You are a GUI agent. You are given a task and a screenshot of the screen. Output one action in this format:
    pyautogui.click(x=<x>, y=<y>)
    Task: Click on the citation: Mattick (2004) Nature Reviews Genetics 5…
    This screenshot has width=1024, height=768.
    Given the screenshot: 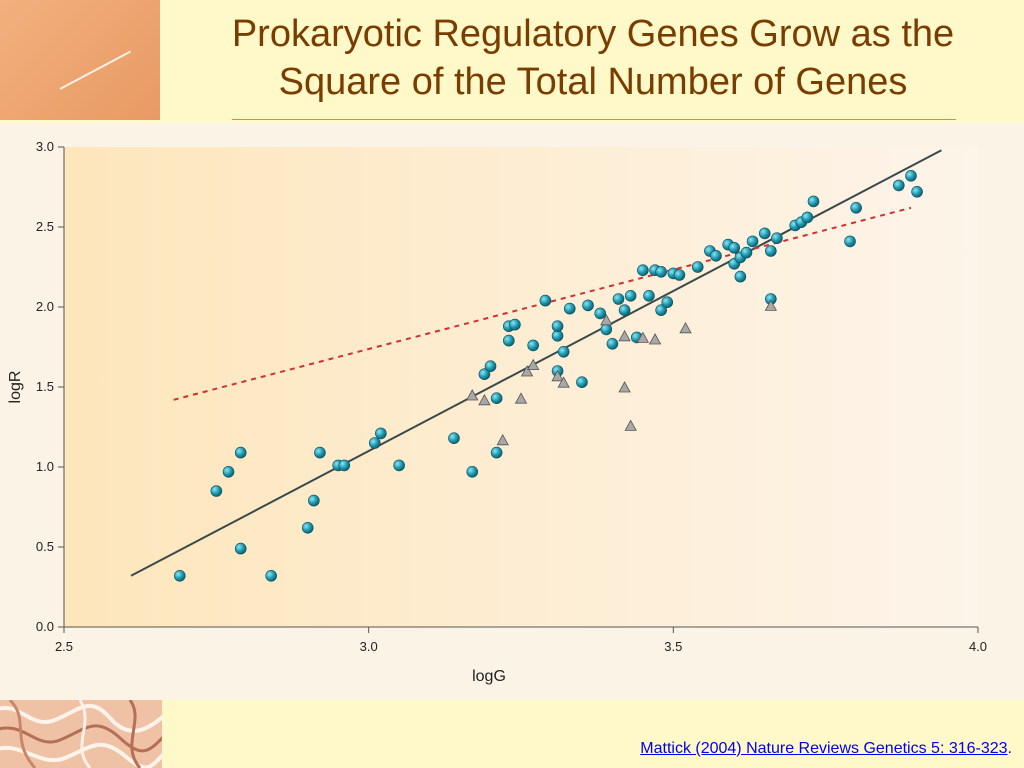 What is the action you would take?
    pyautogui.click(x=826, y=749)
    